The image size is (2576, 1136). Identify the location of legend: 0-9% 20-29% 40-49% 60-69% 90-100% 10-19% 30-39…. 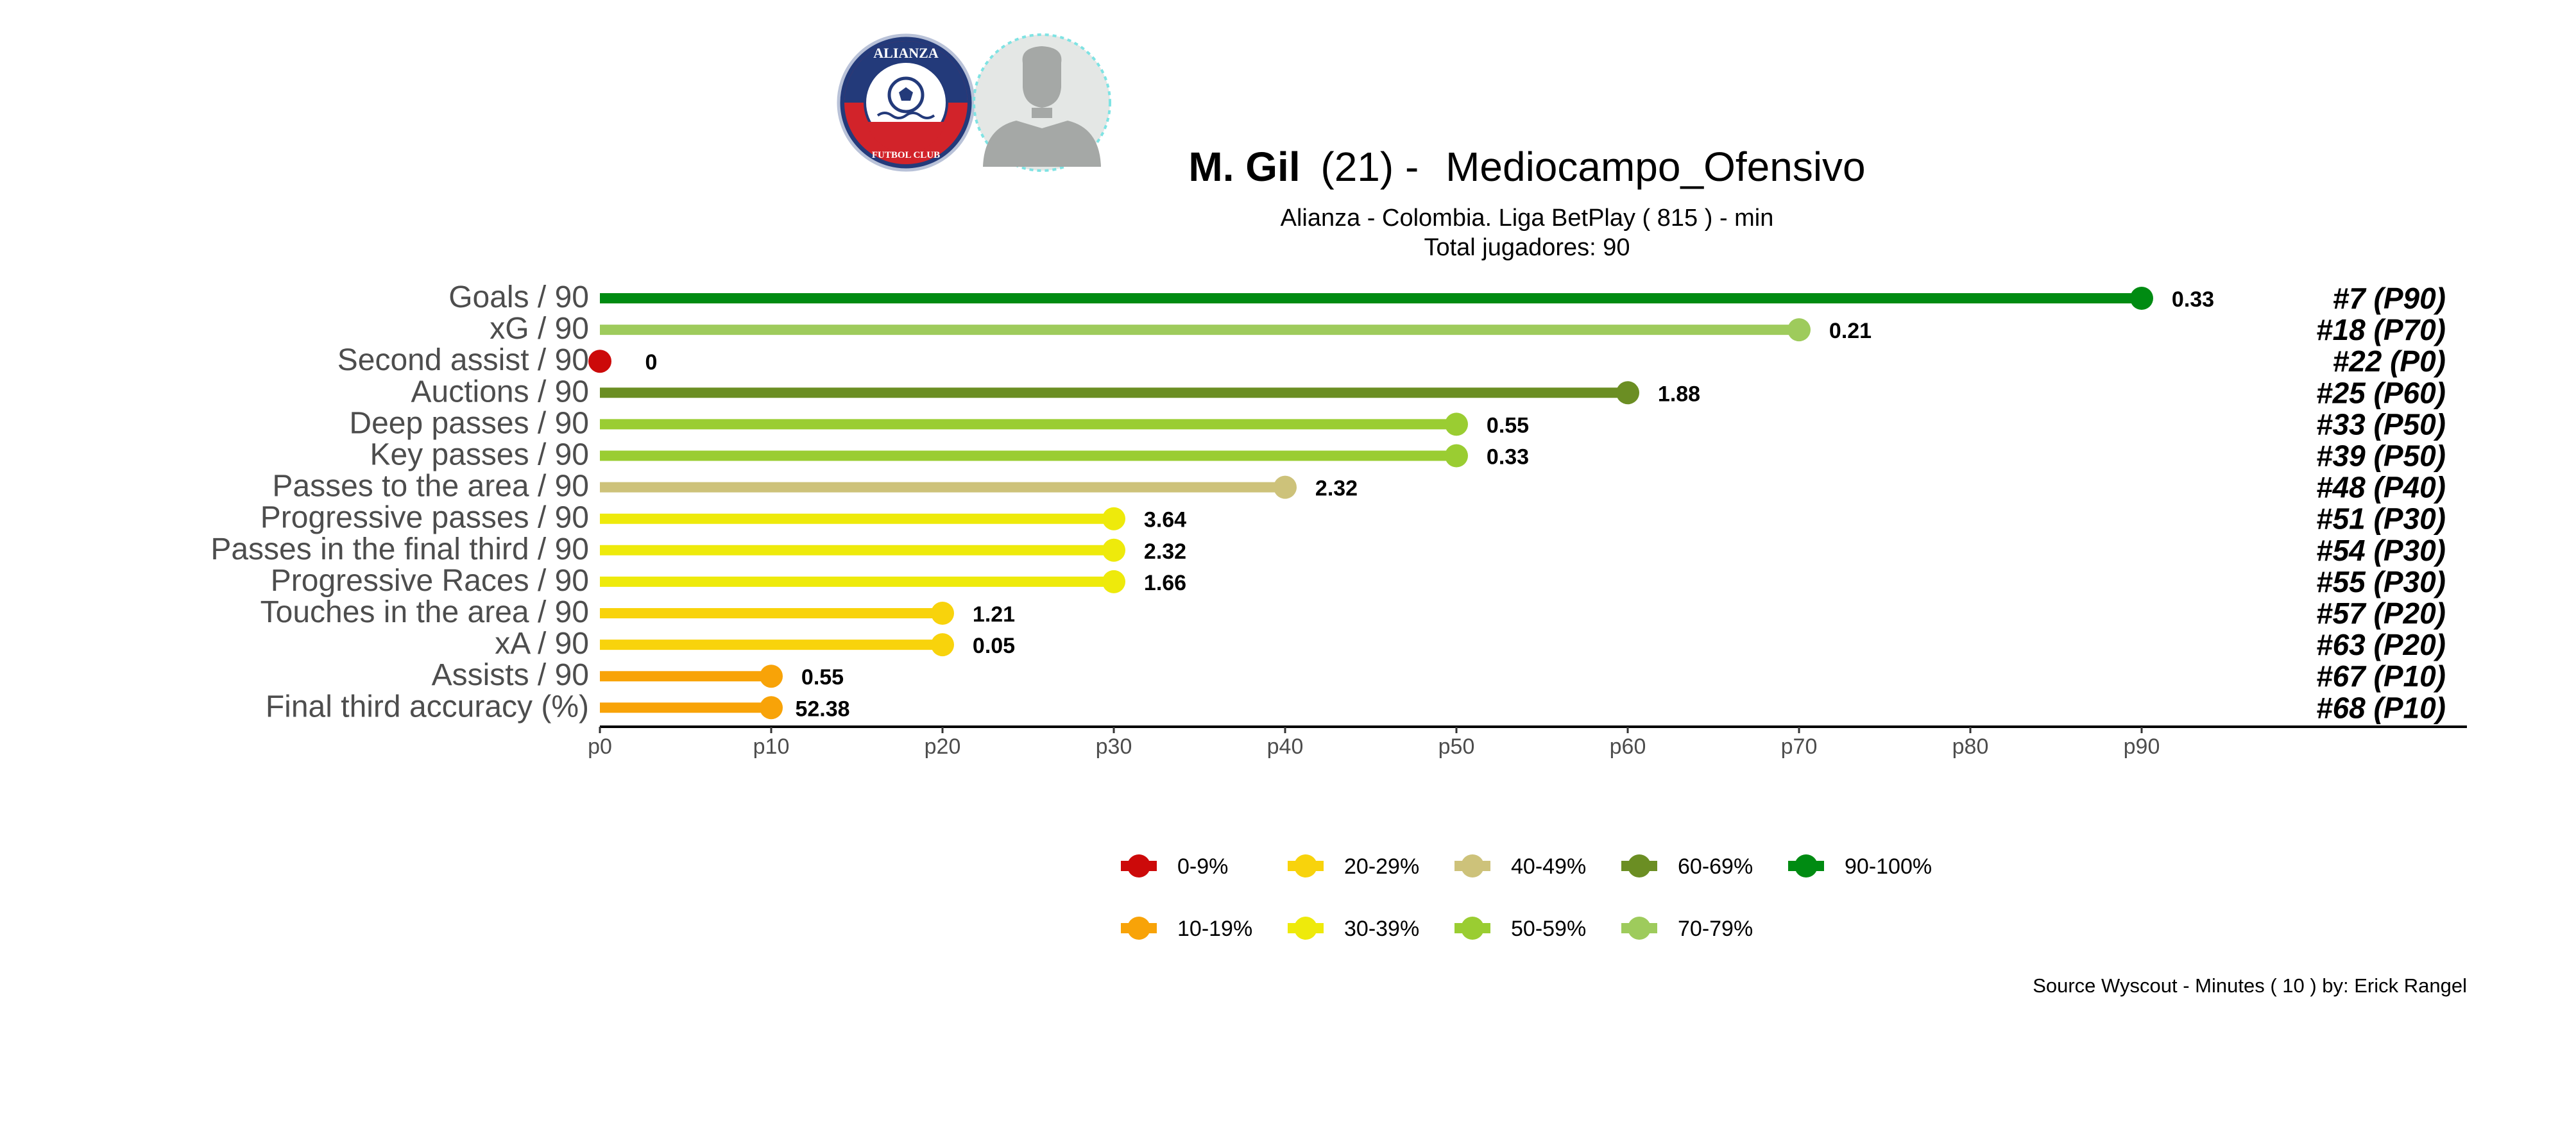
(1526, 897).